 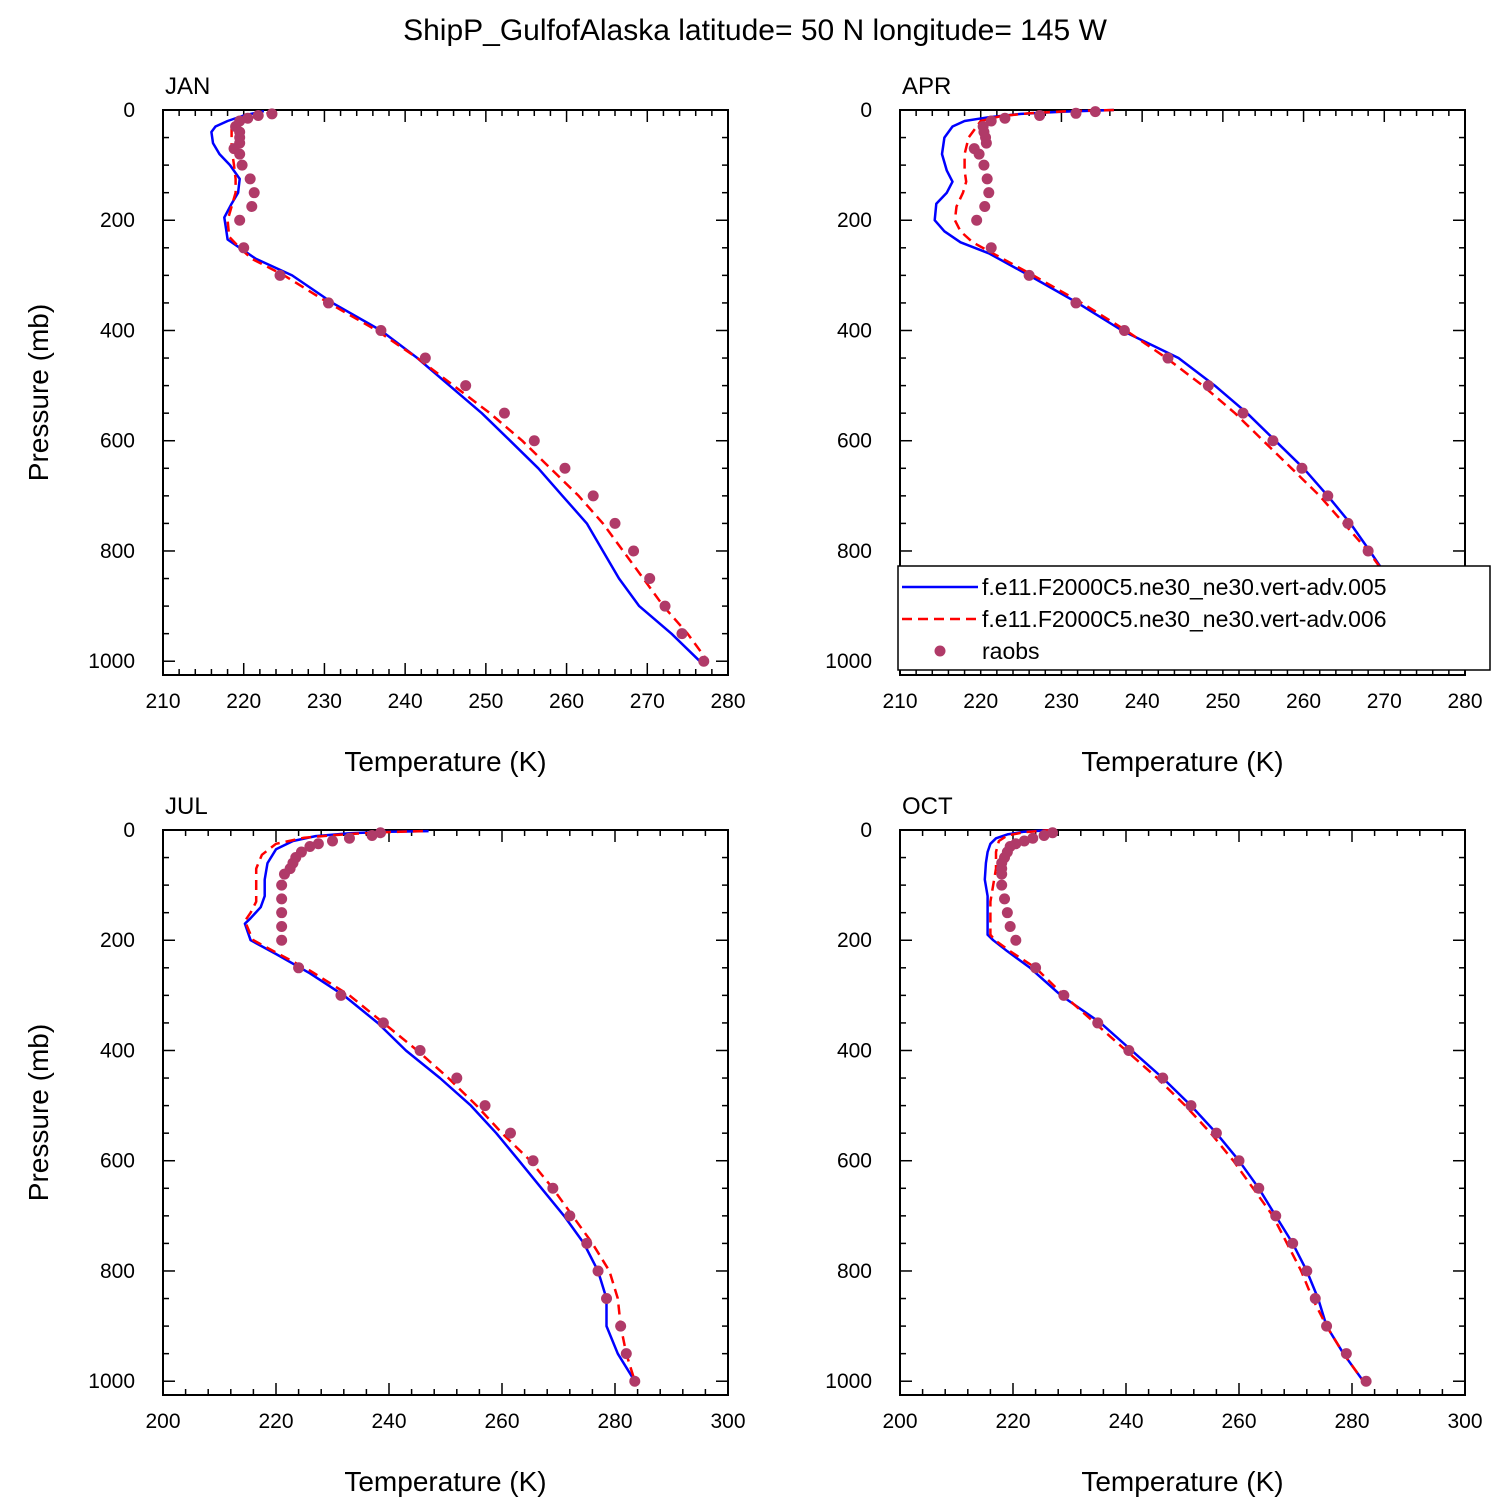 I want to click on y-tick-label: 800, so click(x=117, y=1271).